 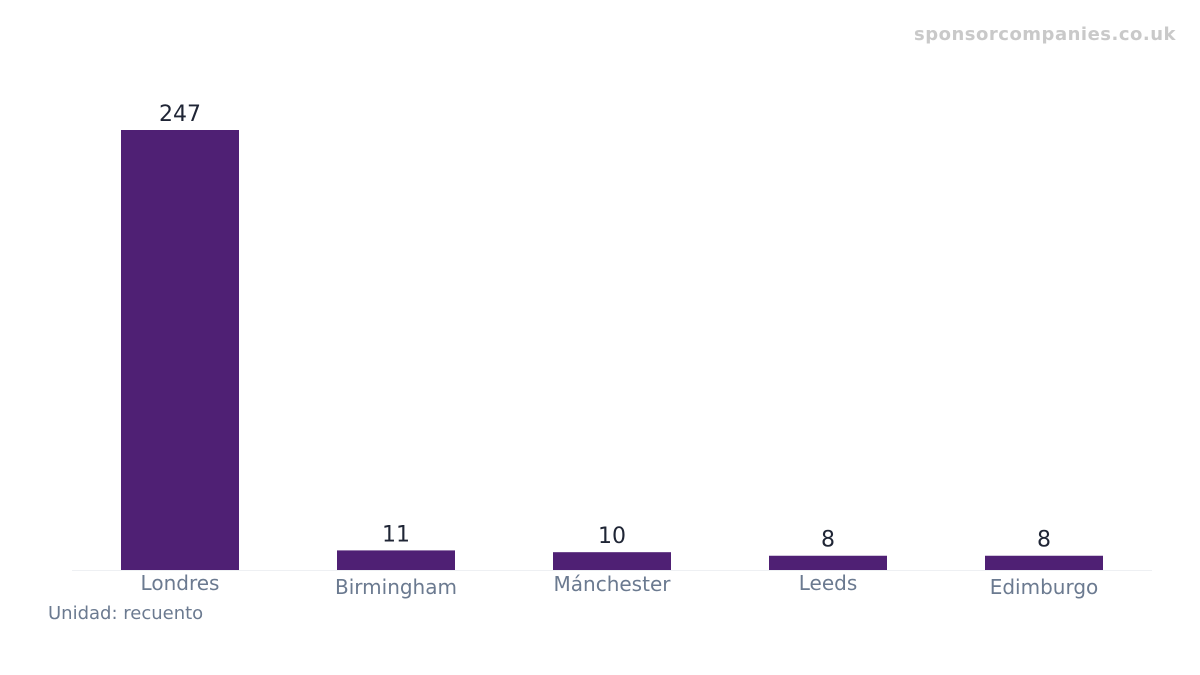 I want to click on category-label: Mánchester, so click(x=613, y=584).